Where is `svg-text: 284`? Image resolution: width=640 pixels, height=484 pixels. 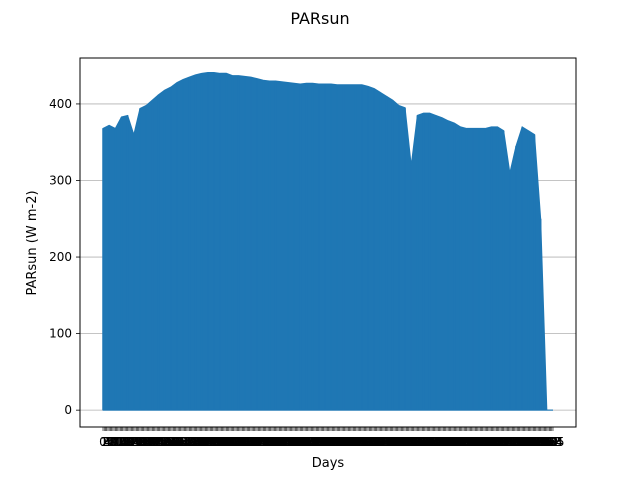
svg-text: 284 is located at coordinates (453, 442).